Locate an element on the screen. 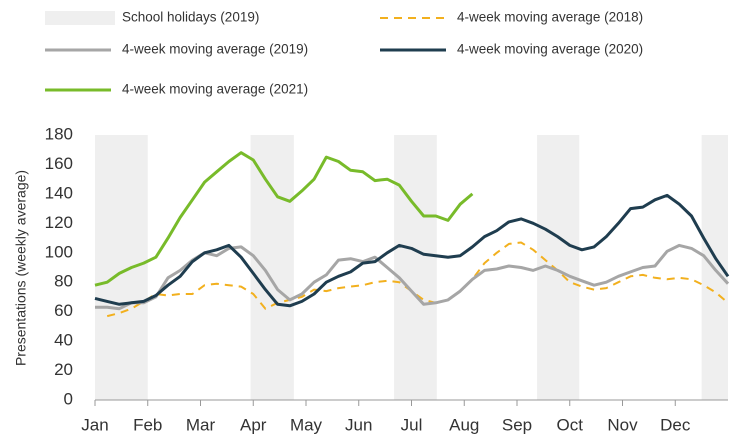 Image resolution: width=730 pixels, height=443 pixels. x-tick-label: Feb is located at coordinates (147, 424).